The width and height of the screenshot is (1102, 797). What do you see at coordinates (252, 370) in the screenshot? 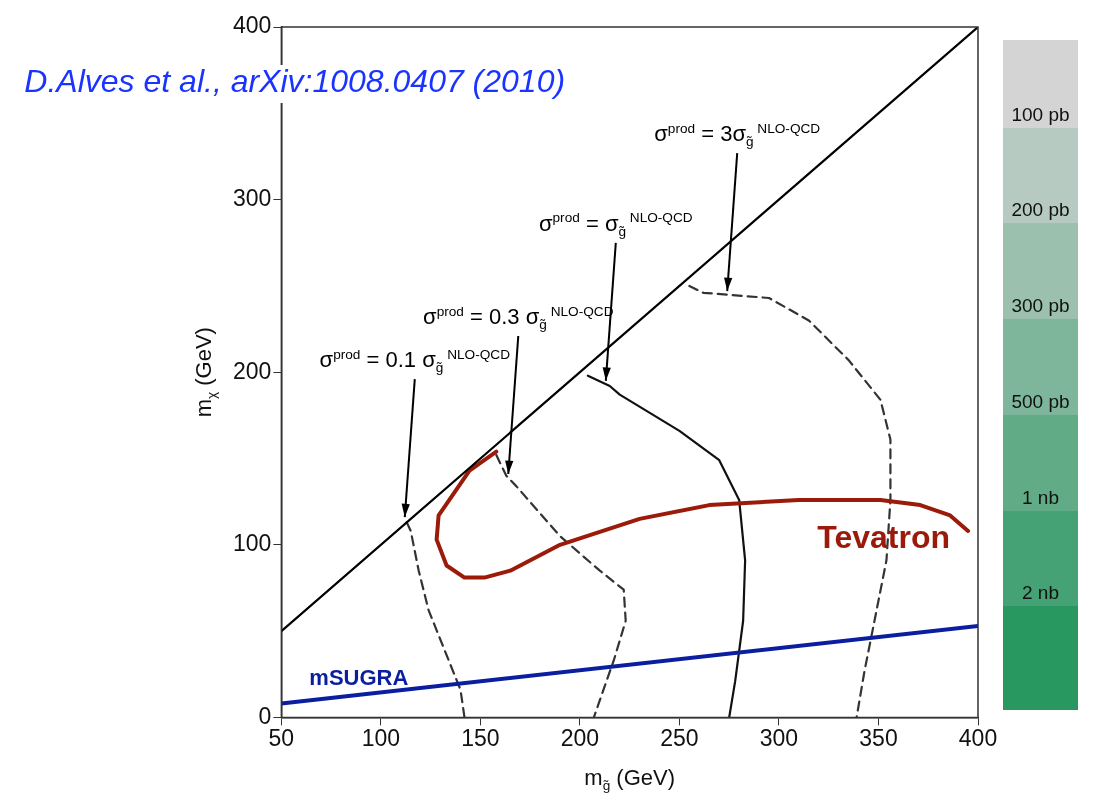
I see `y-tick-label: 200` at bounding box center [252, 370].